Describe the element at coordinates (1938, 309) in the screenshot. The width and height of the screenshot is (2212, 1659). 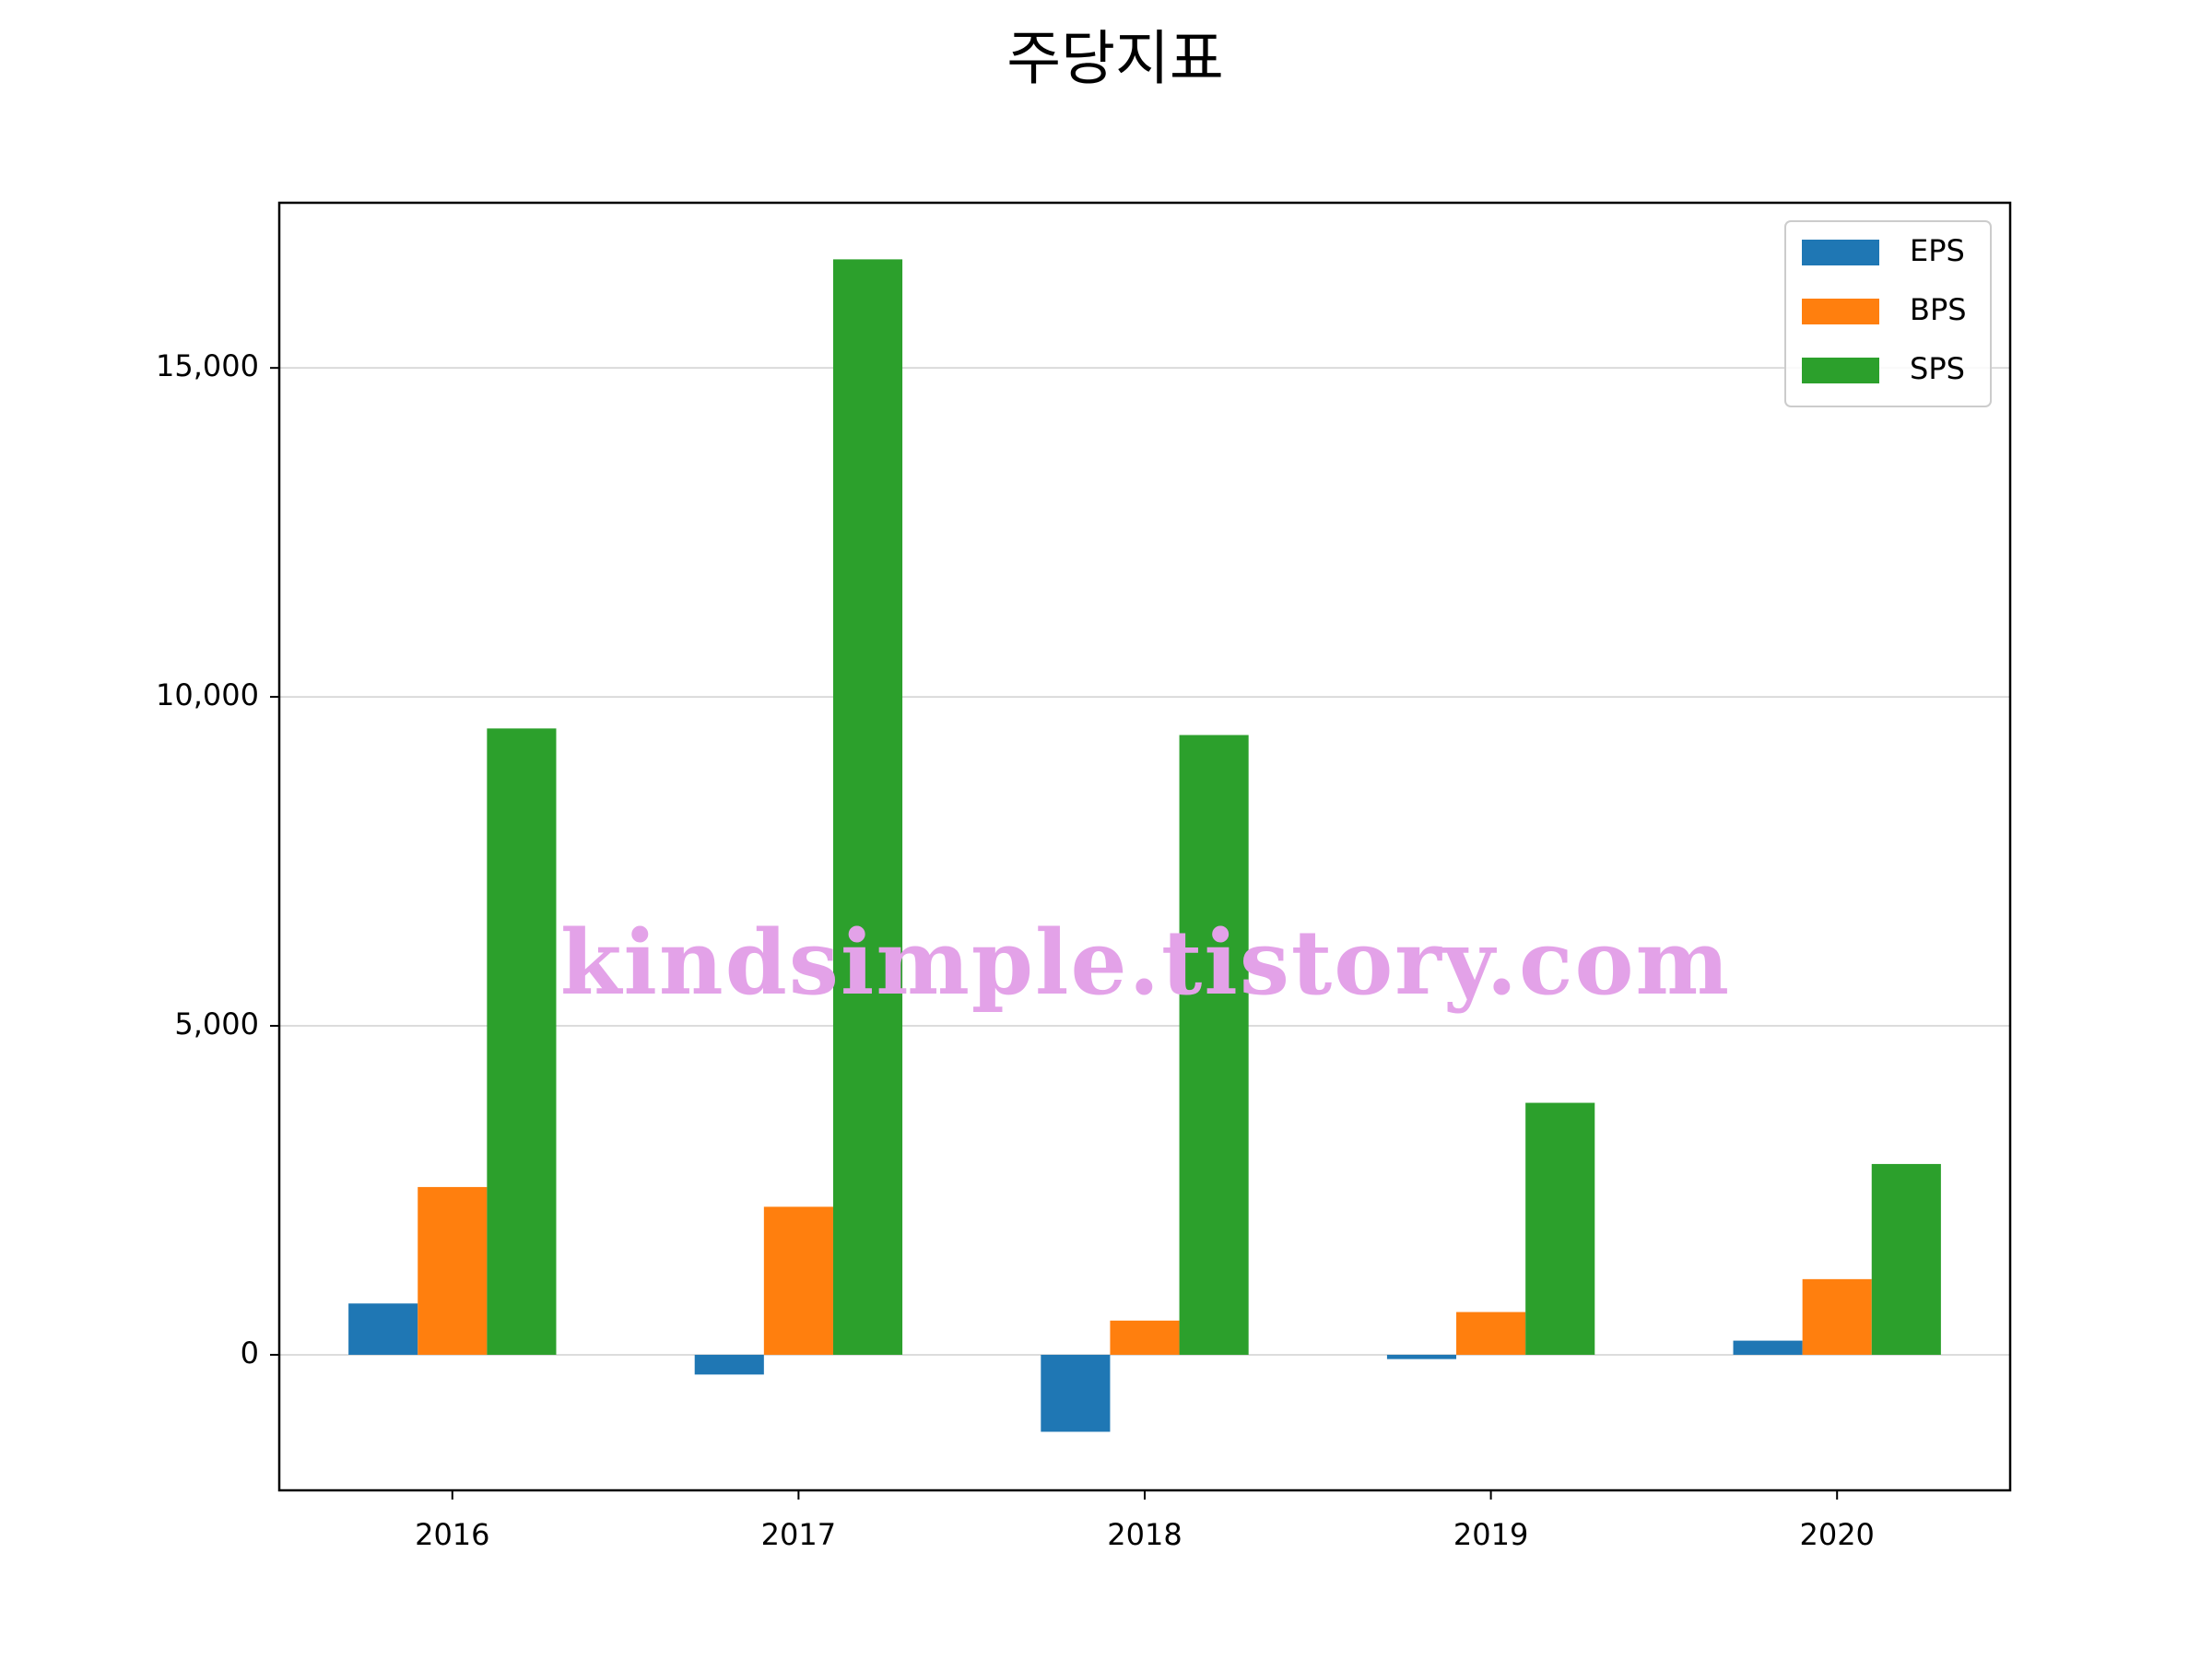
I see `legend-label: BPS` at that location.